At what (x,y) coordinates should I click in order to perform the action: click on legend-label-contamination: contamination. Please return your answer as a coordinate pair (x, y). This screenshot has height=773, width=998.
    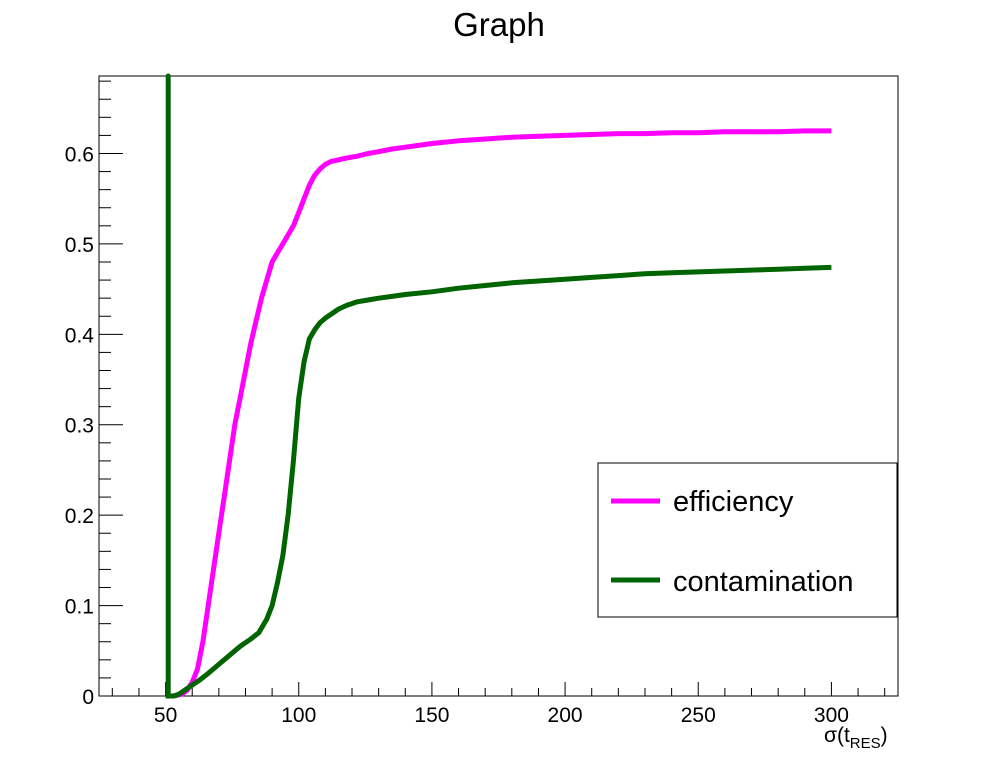
    Looking at the image, I should click on (763, 582).